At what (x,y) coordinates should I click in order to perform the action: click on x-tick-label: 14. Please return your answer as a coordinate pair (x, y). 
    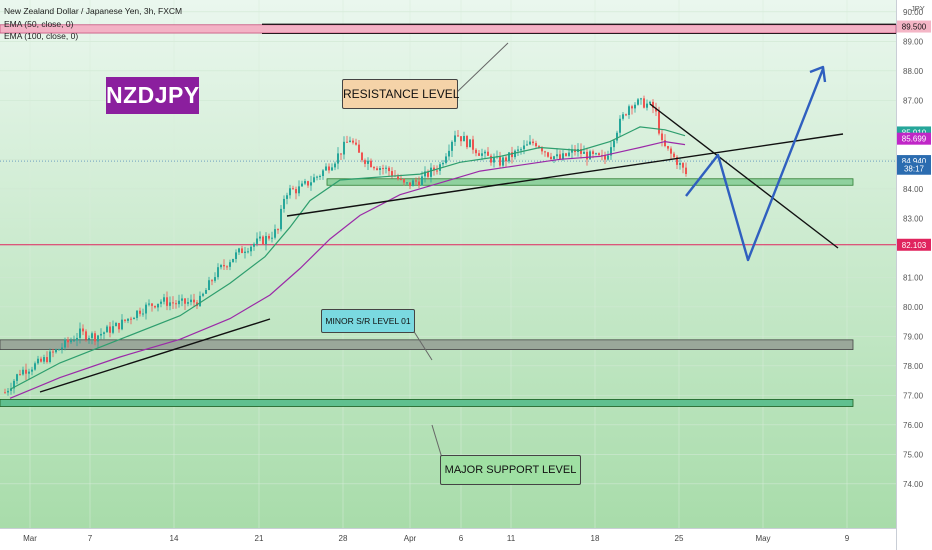
    Looking at the image, I should click on (174, 538).